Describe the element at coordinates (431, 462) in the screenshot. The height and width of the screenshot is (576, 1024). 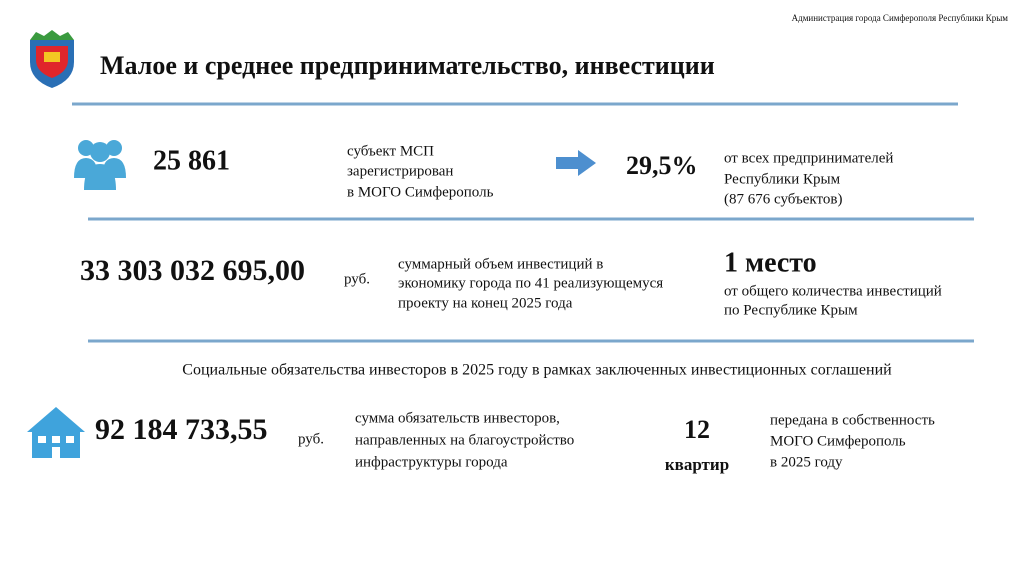
I see `description: инфраструктуры города` at that location.